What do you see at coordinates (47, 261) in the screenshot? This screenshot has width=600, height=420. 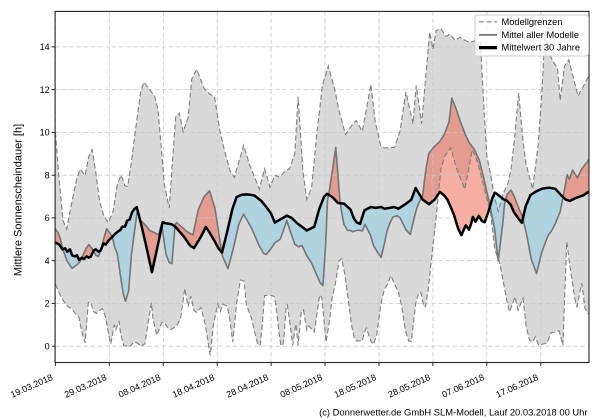 I see `svg-text: 4` at bounding box center [47, 261].